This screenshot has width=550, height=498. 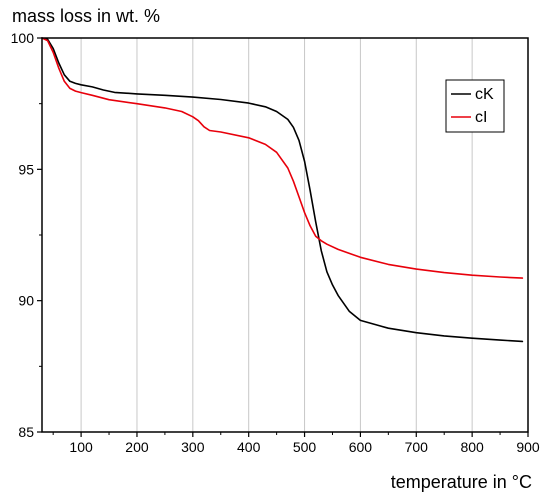 I want to click on x-tick-label-700: 700, so click(x=417, y=447).